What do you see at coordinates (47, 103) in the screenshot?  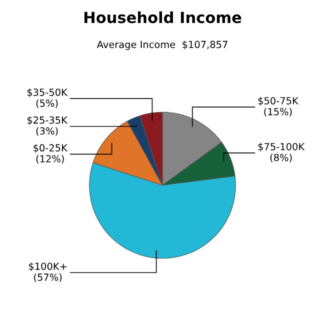 I see `data-label: (5%)` at bounding box center [47, 103].